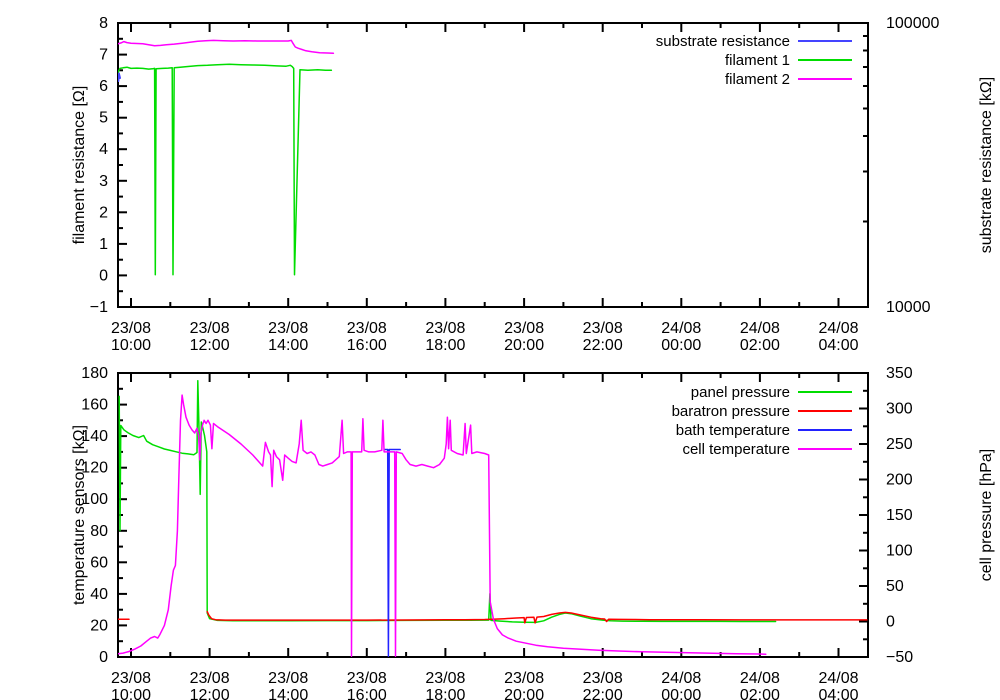  What do you see at coordinates (103, 181) in the screenshot?
I see `left-tick-label: 3` at bounding box center [103, 181].